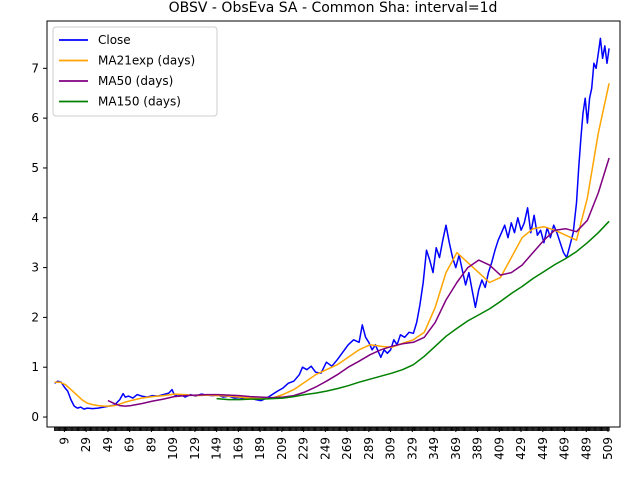  Describe the element at coordinates (325, 448) in the screenshot. I see `x-tick-label: 249` at that location.